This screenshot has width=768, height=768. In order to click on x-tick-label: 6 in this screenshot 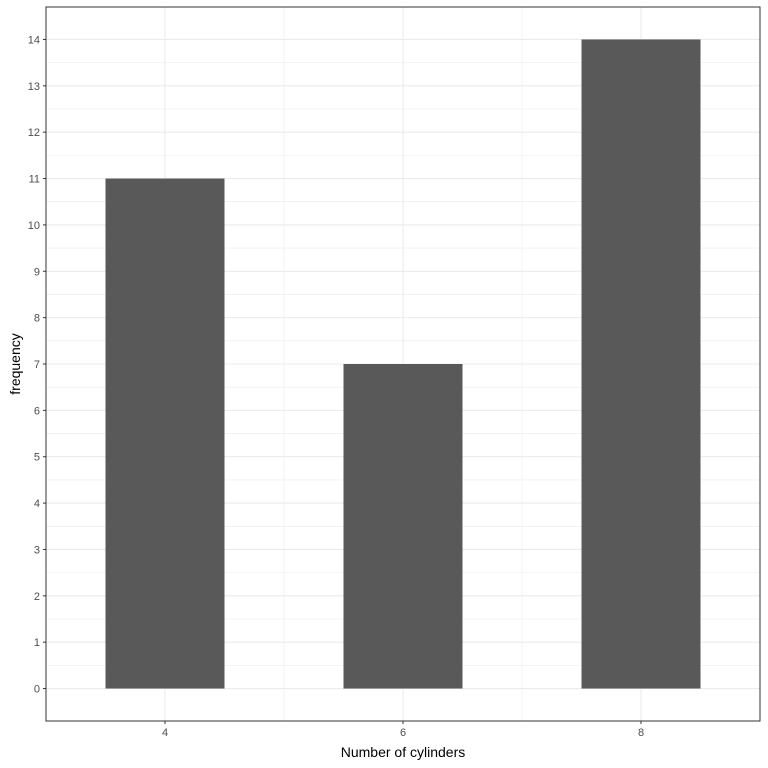, I will do `click(403, 733)`.